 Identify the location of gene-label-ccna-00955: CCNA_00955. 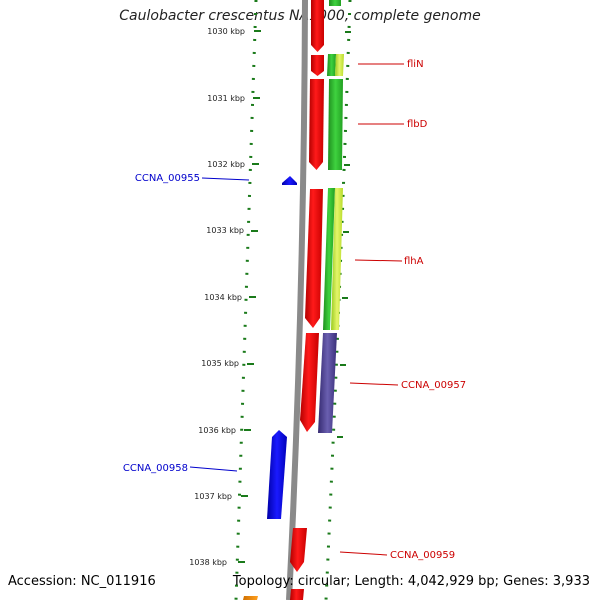
(167, 178).